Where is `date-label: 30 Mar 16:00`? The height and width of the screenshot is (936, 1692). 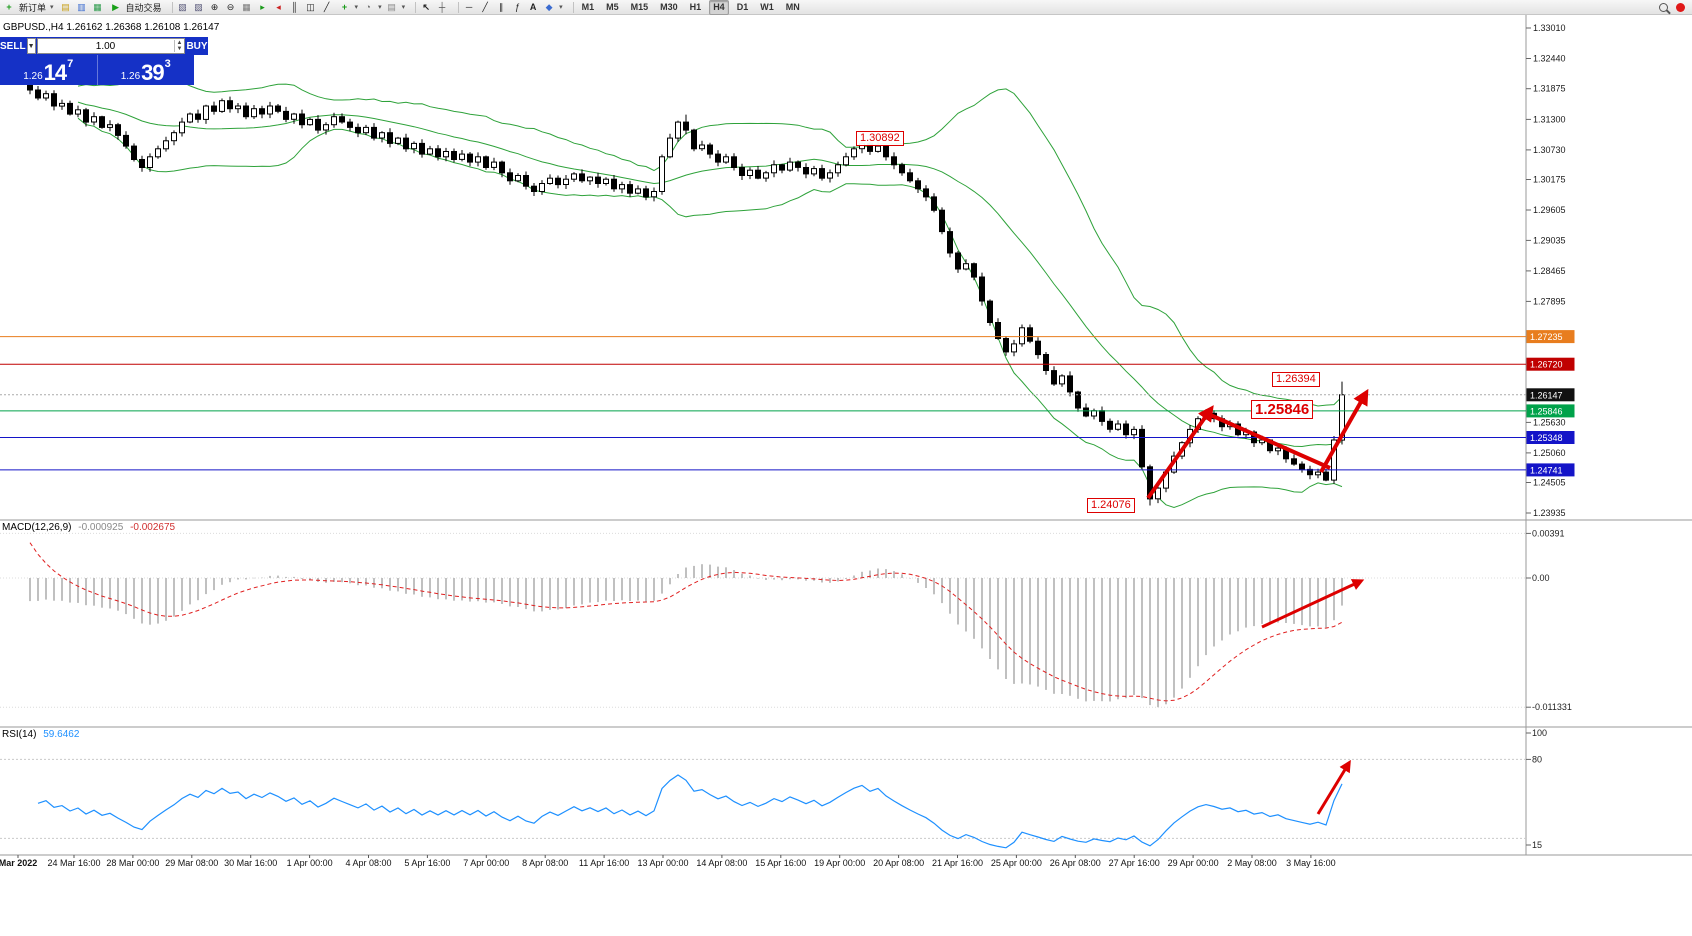 date-label: 30 Mar 16:00 is located at coordinates (250, 863).